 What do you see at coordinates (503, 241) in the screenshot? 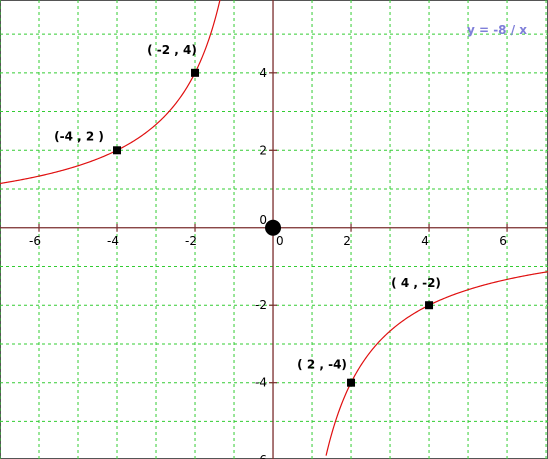
I see `x-tick-label: 6` at bounding box center [503, 241].